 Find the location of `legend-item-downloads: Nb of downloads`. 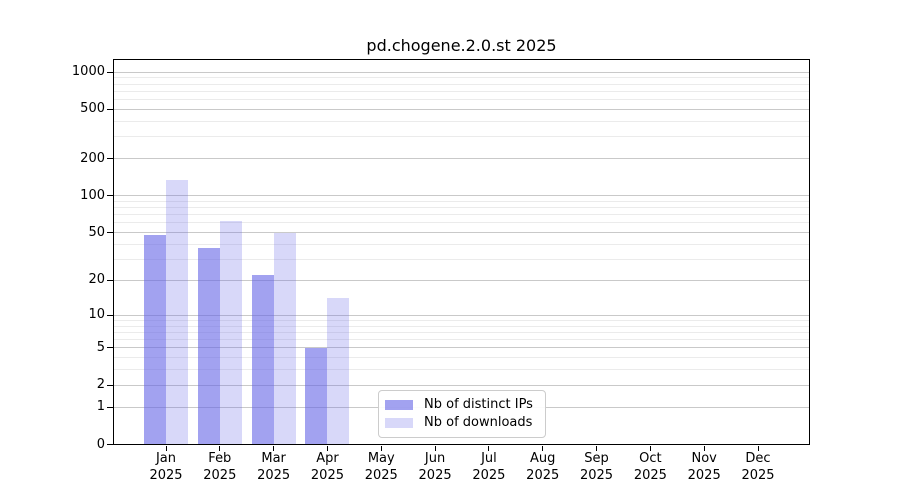

legend-item-downloads: Nb of downloads is located at coordinates (461, 423).